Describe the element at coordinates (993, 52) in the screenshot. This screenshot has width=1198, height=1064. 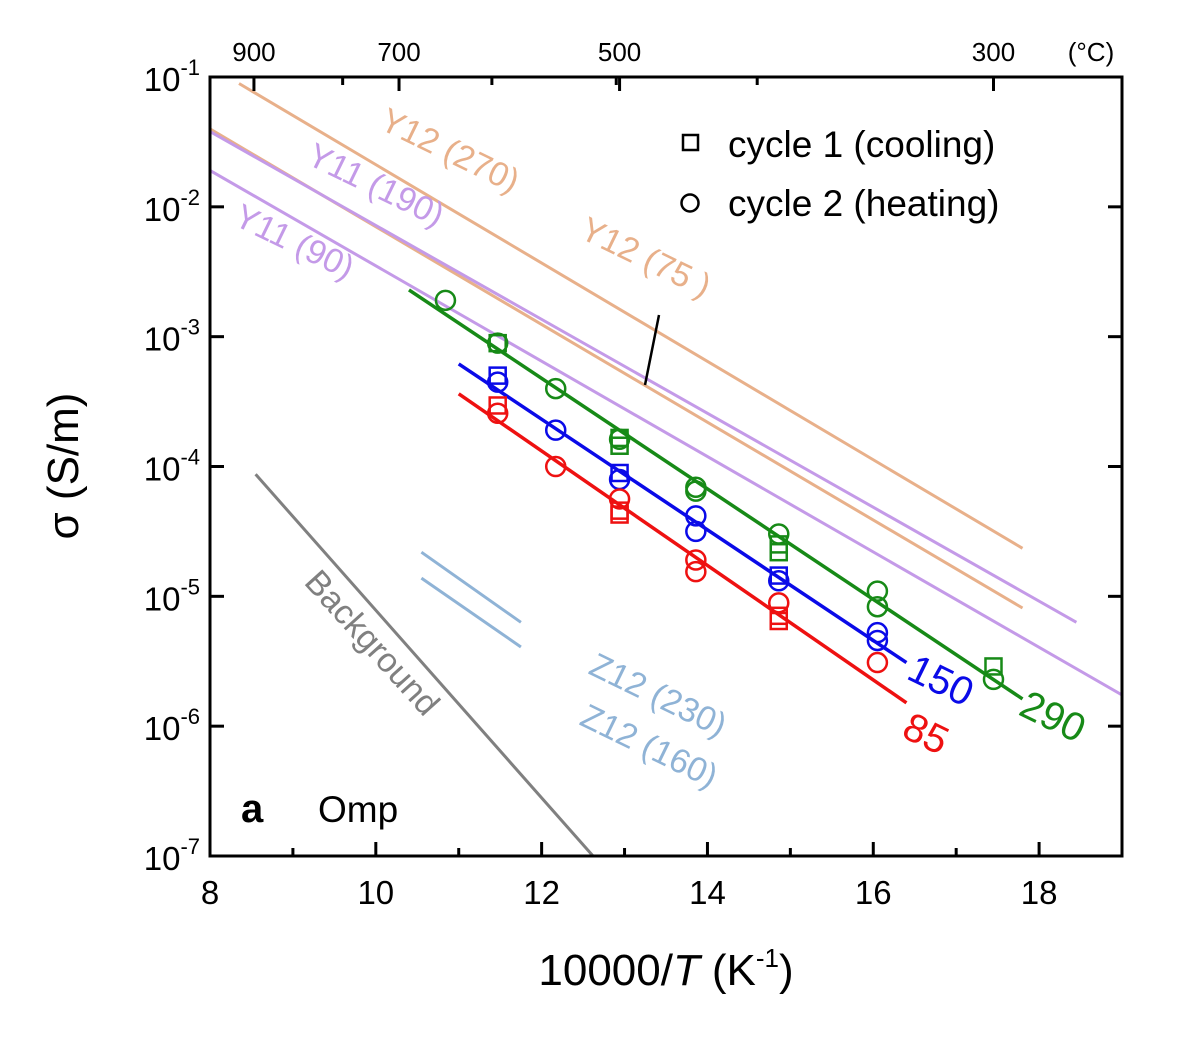
I see `top-tick-label: 300` at that location.